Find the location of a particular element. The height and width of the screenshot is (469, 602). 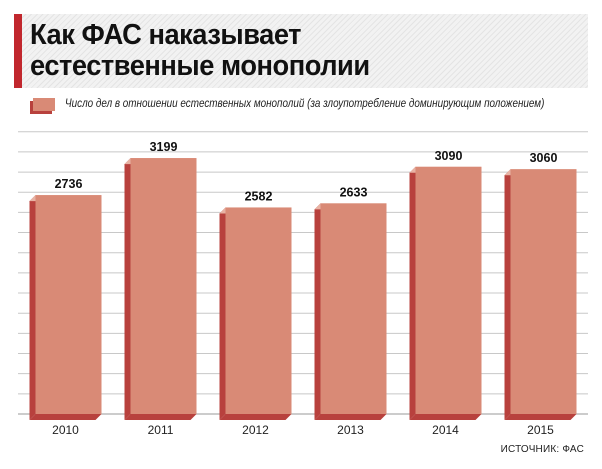

bar-bottom-2012 is located at coordinates (255, 417).